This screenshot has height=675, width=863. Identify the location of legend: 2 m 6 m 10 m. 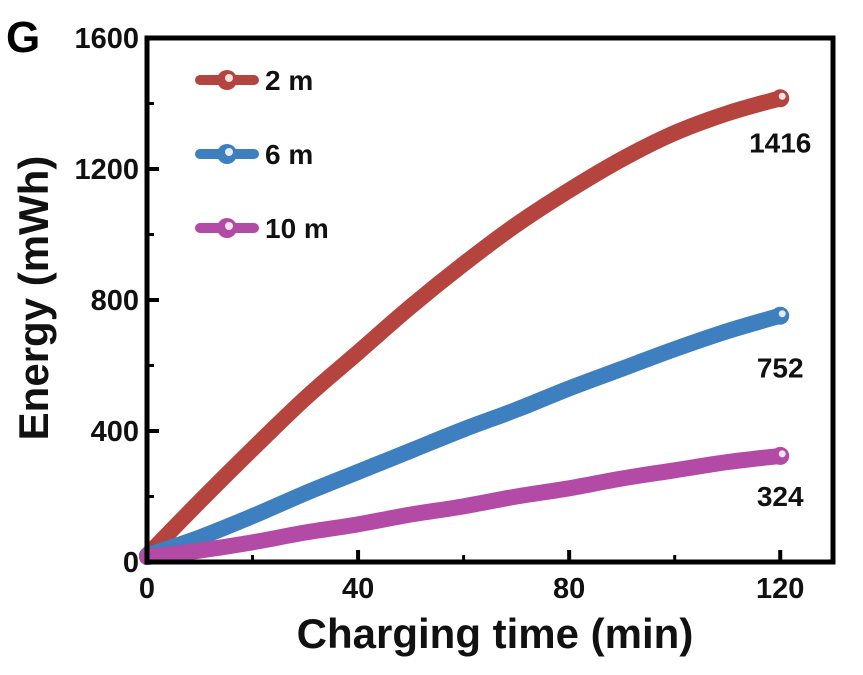
(262, 154).